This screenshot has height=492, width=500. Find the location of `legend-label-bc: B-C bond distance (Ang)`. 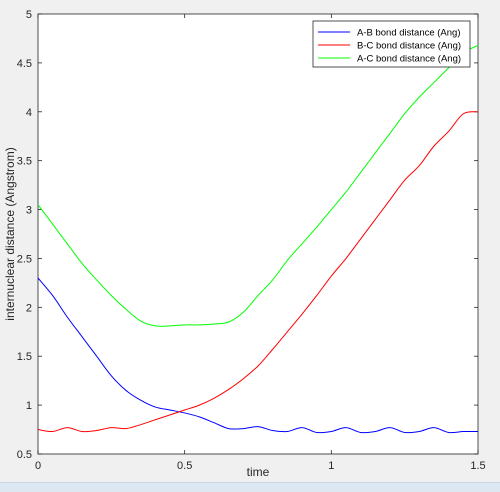

legend-label-bc: B-C bond distance (Ang) is located at coordinates (409, 46).